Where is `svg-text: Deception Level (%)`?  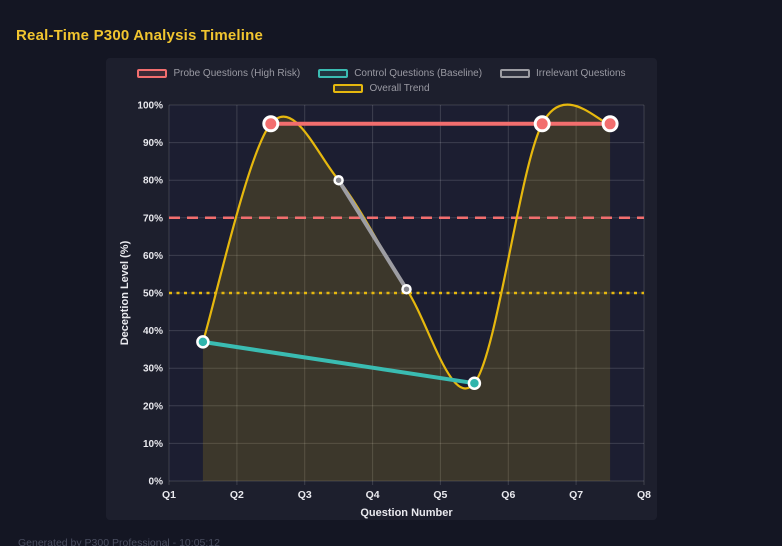 svg-text: Deception Level (%) is located at coordinates (125, 292).